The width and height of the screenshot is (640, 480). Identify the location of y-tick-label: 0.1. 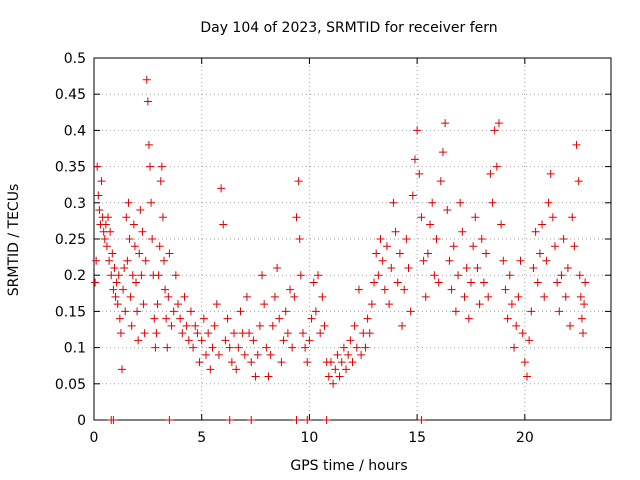
(75, 349).